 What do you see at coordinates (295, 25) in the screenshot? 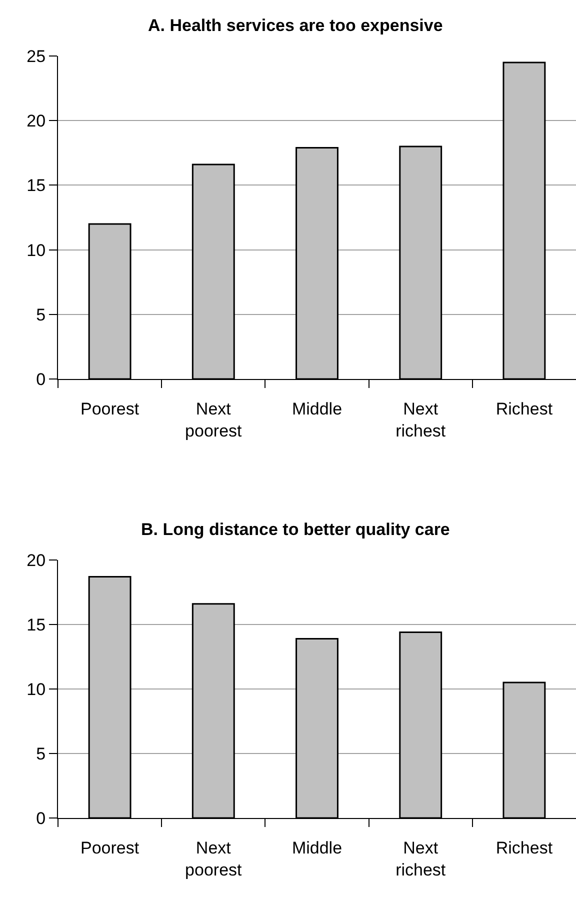
I see `chart-title: A. Health services are too expensive` at bounding box center [295, 25].